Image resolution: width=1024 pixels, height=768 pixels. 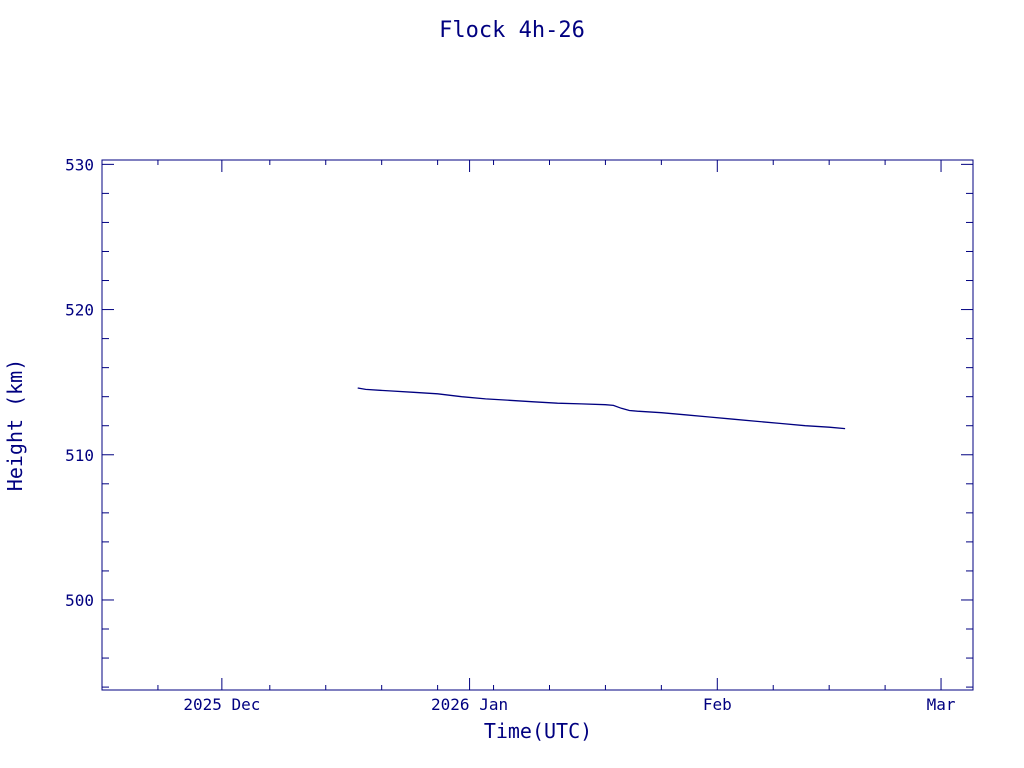 I want to click on height-series-line, so click(x=601, y=408).